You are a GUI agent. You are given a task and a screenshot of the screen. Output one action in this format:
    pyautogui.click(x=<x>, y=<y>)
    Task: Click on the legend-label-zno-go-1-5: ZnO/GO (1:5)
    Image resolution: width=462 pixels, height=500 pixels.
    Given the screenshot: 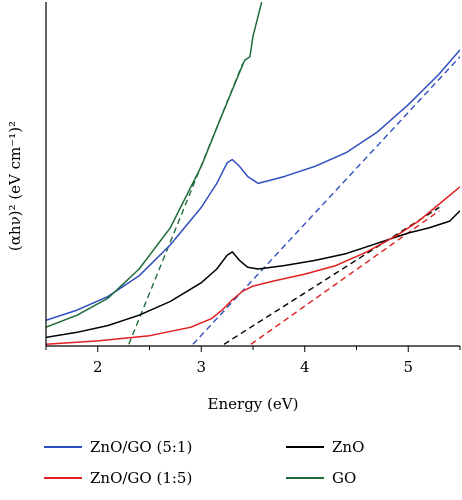 What is the action you would take?
    pyautogui.click(x=141, y=478)
    